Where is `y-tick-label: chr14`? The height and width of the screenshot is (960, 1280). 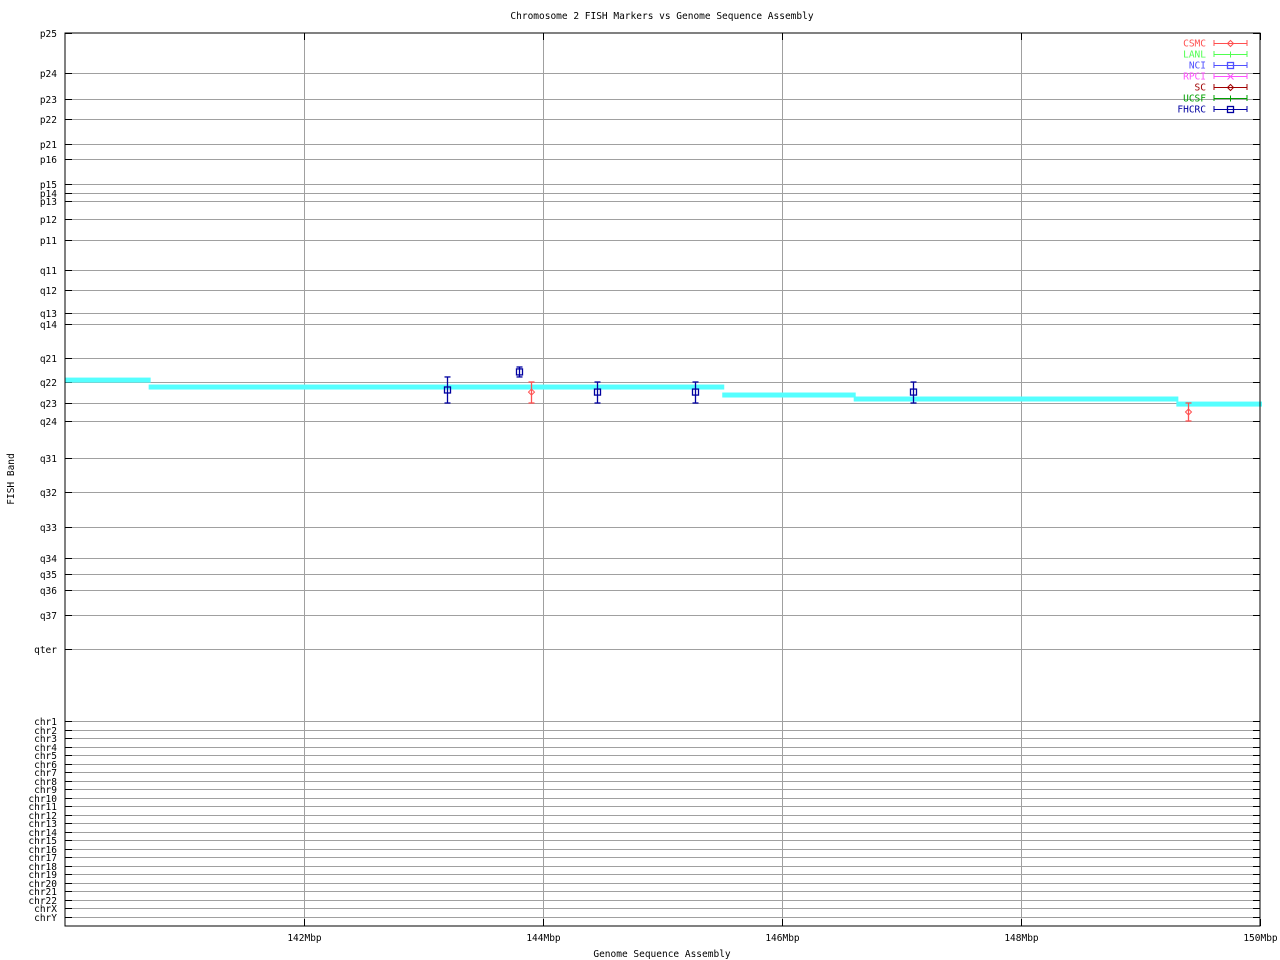
y-tick-label: chr14 is located at coordinates (42, 833).